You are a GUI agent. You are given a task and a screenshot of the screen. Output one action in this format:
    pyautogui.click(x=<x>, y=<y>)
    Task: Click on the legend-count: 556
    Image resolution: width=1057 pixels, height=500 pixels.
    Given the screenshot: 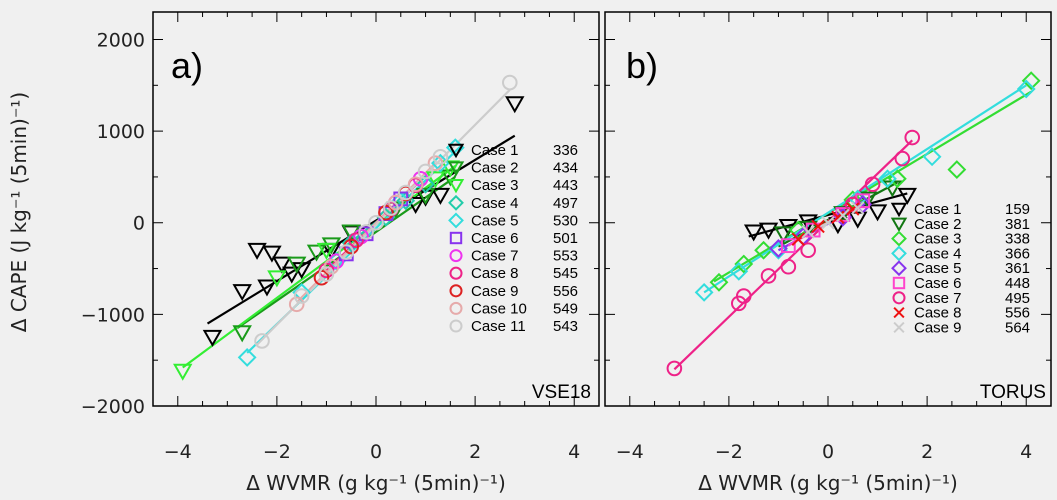 What is the action you would take?
    pyautogui.click(x=1017, y=313)
    